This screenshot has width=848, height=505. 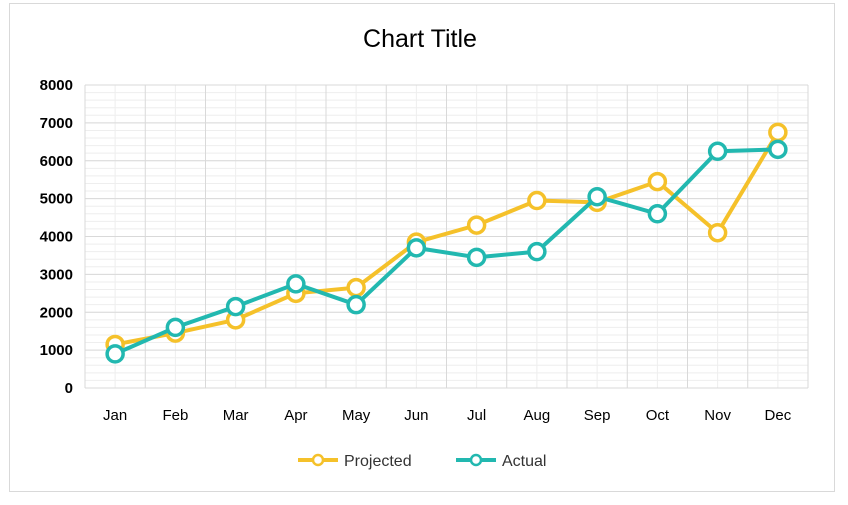 What do you see at coordinates (56, 350) in the screenshot?
I see `y-tick-label: 1000` at bounding box center [56, 350].